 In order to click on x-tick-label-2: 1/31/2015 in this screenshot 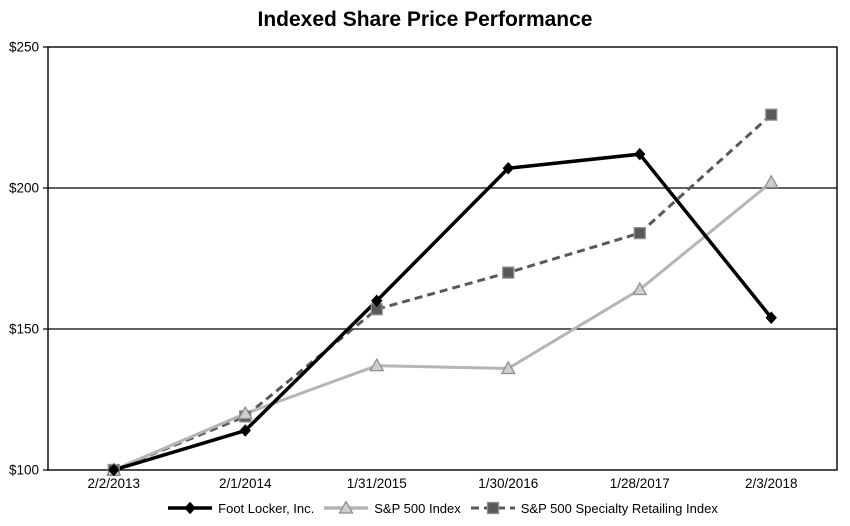, I will do `click(377, 483)`.